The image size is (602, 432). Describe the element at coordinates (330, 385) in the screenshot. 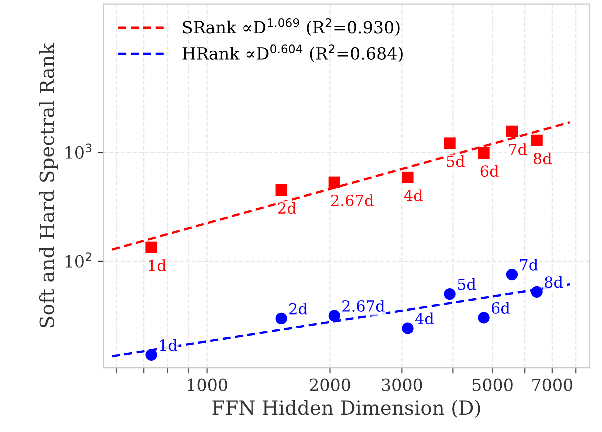

I see `x-tick-label: 2000` at that location.